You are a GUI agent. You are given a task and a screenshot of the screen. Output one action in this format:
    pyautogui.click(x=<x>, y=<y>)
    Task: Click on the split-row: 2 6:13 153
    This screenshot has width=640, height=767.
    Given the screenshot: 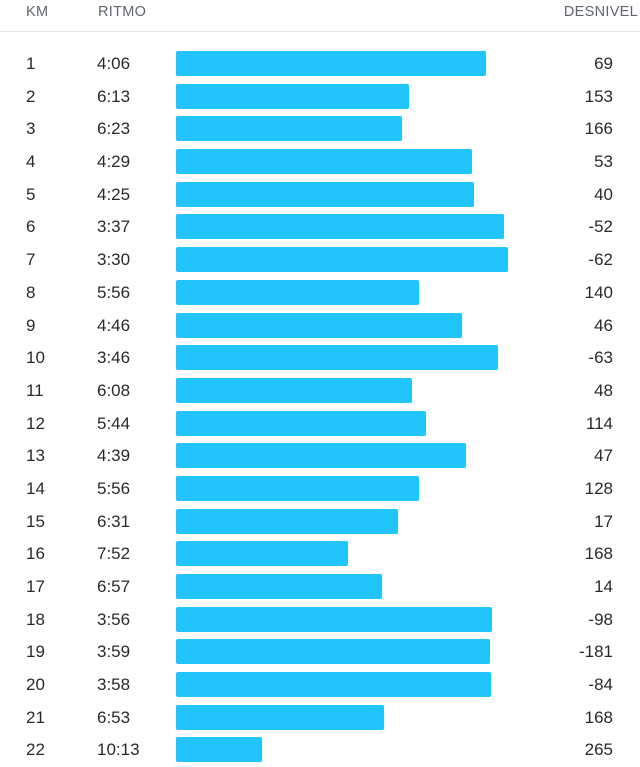 What is the action you would take?
    pyautogui.click(x=320, y=97)
    